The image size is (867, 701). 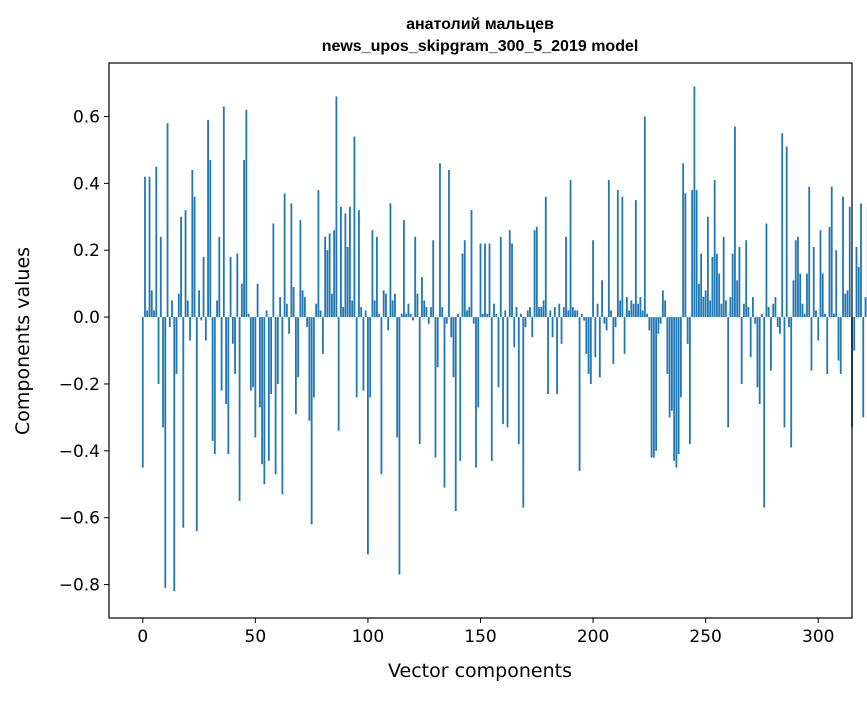 What do you see at coordinates (480, 637) in the screenshot?
I see `x-tick-label-3: 150` at bounding box center [480, 637].